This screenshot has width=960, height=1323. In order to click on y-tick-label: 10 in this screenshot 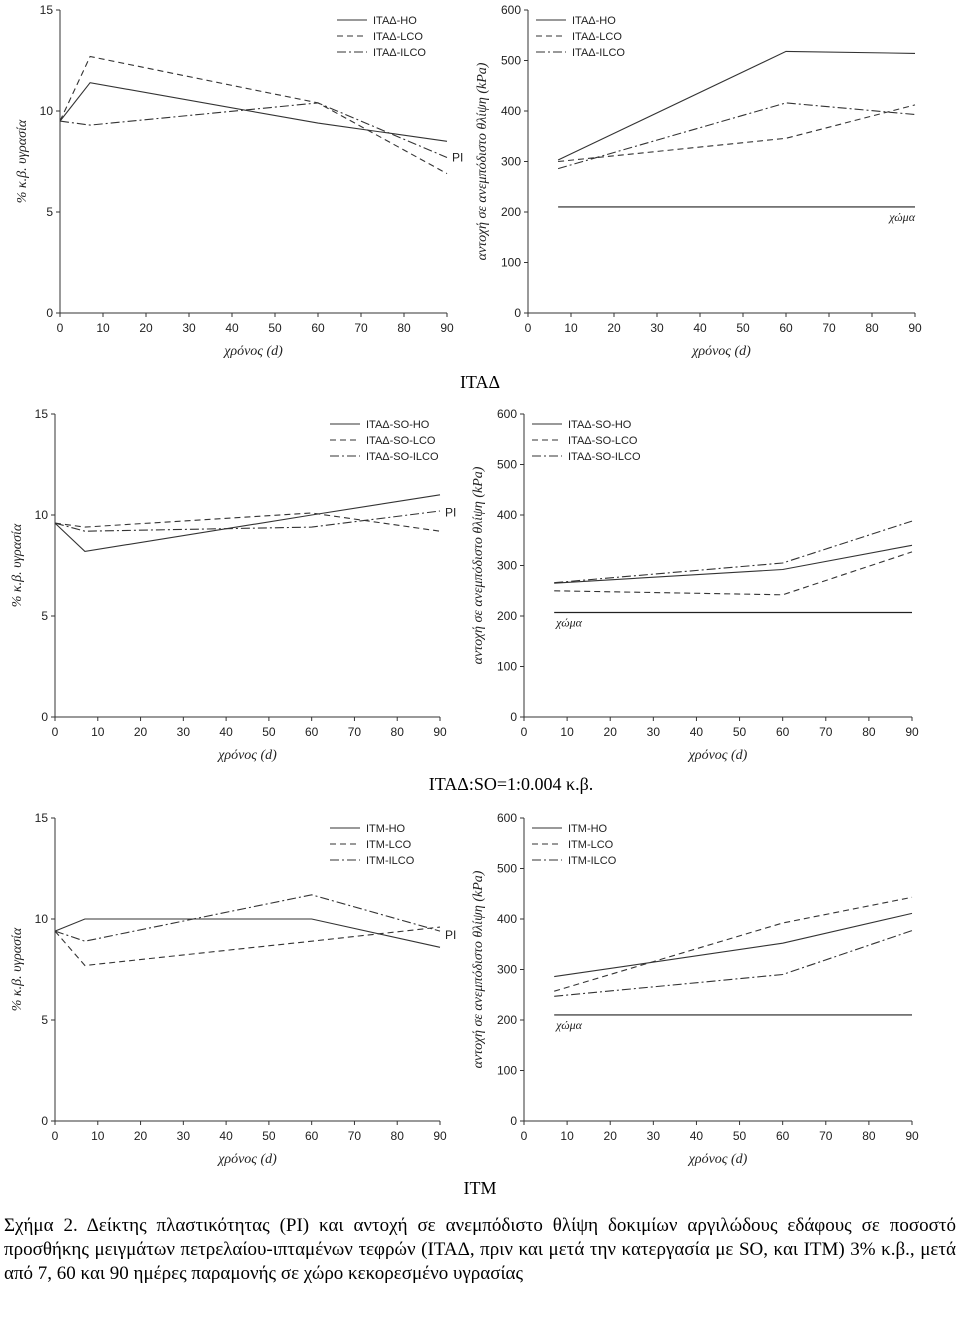, I will do `click(42, 515)`.